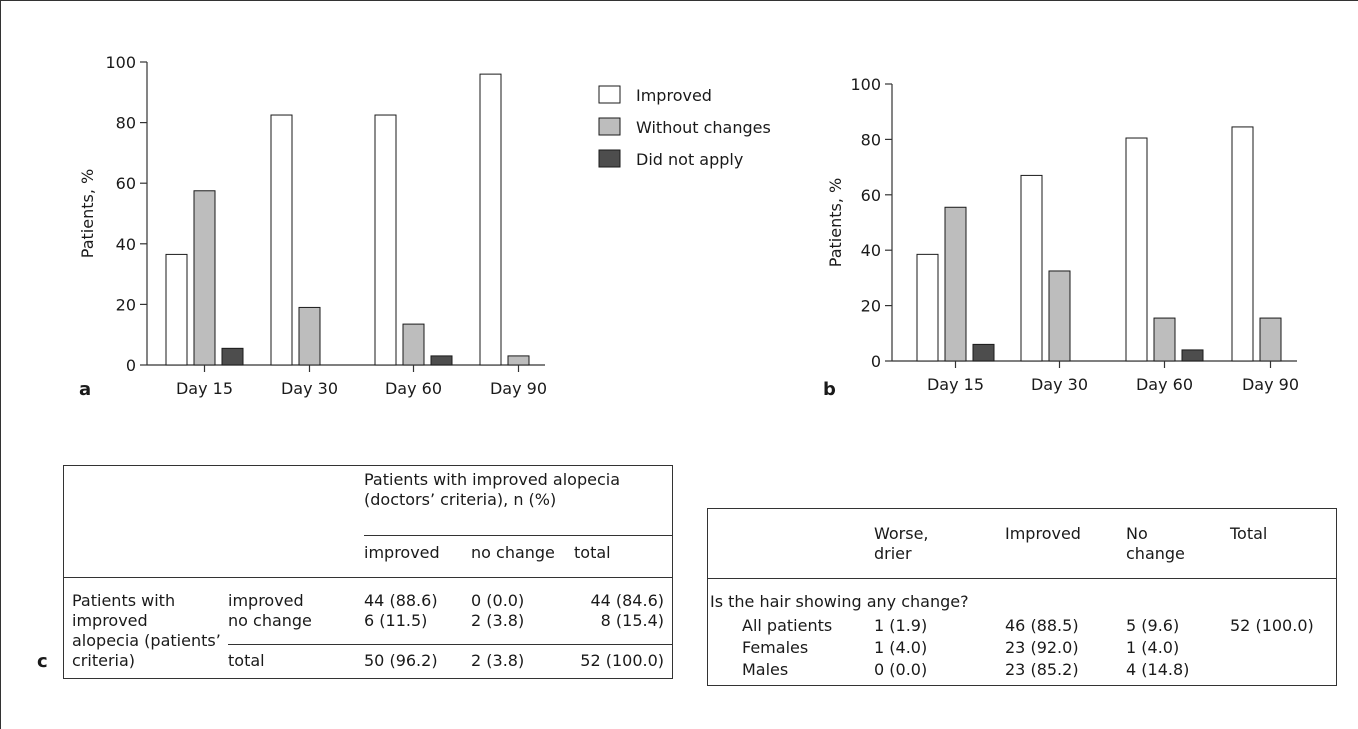 The height and width of the screenshot is (729, 1358). What do you see at coordinates (679, 0) in the screenshot?
I see `figure-frame-top` at bounding box center [679, 0].